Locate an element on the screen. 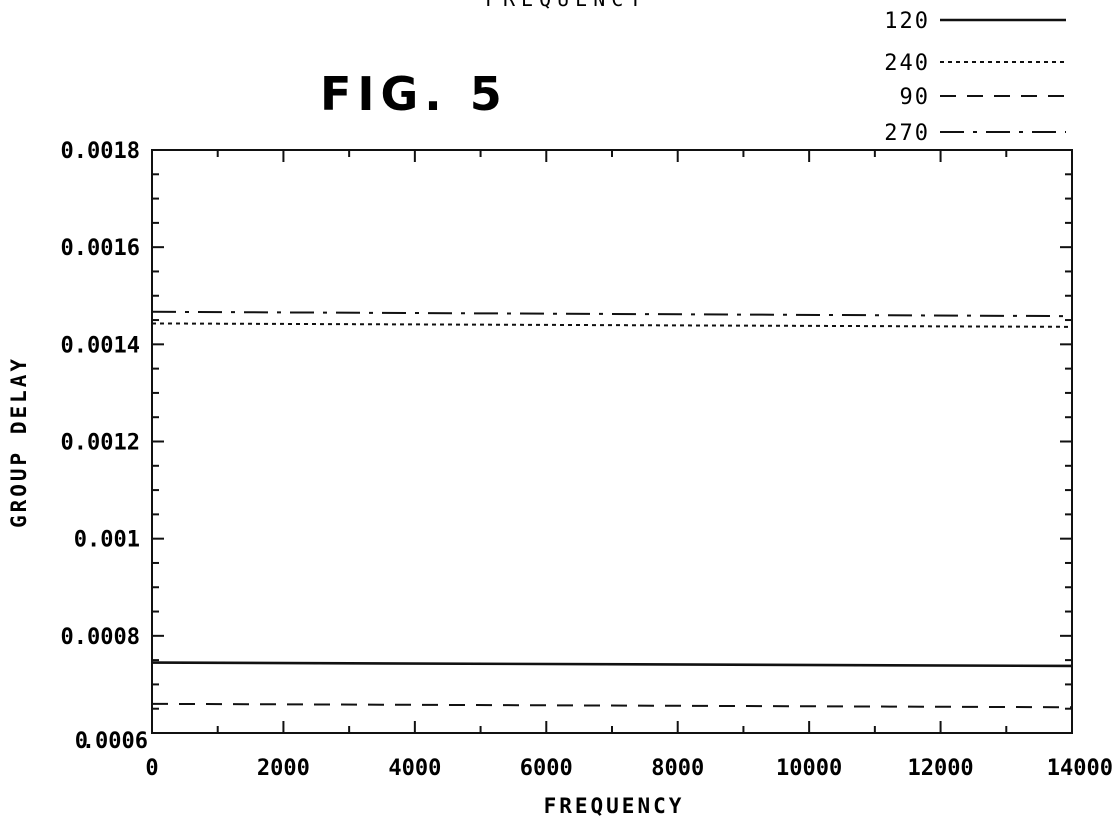  x-tick-label: 4000 is located at coordinates (414, 768).